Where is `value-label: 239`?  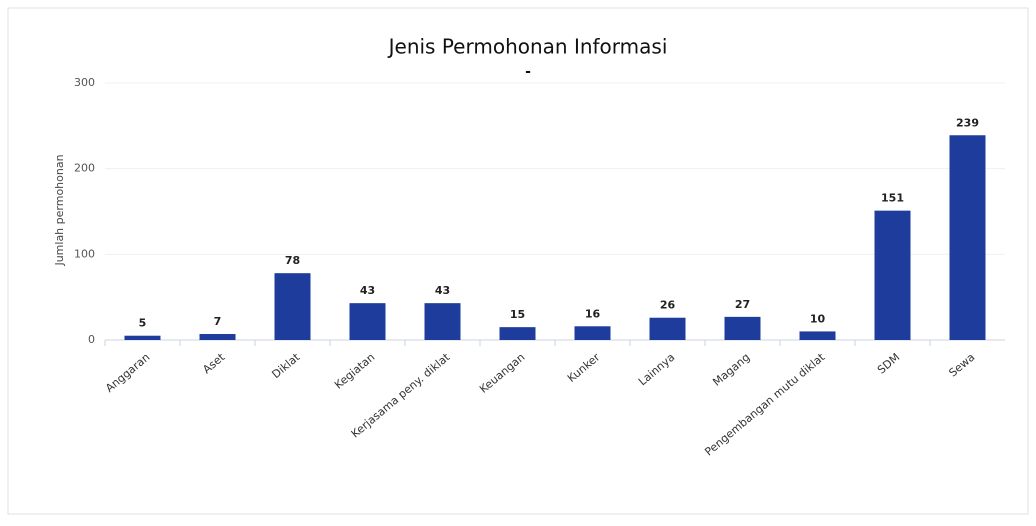
value-label: 239 is located at coordinates (967, 122).